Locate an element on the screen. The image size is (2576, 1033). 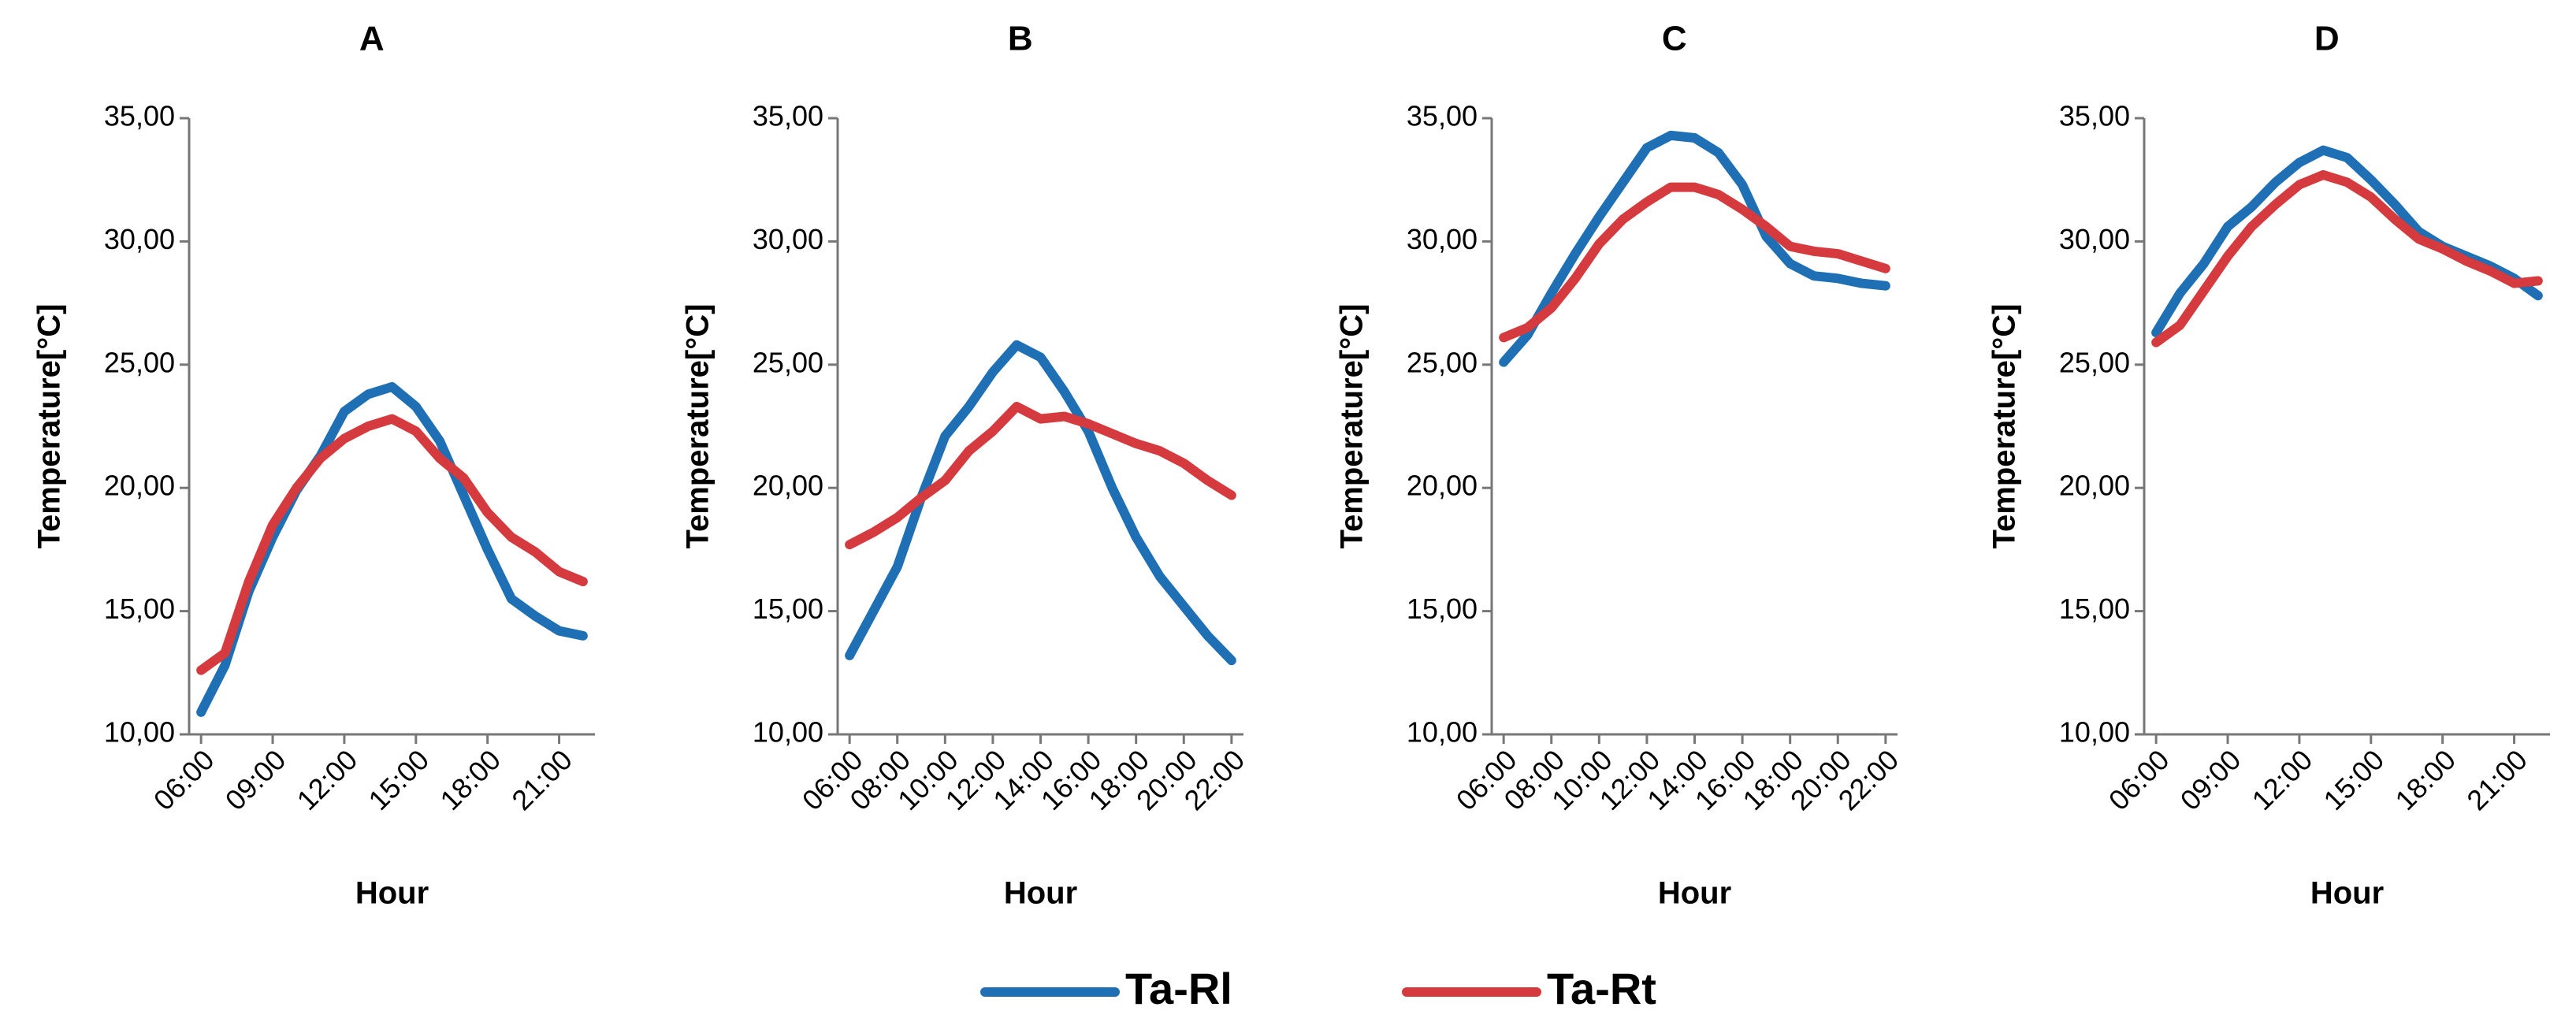
chart-title: D is located at coordinates (2327, 39).